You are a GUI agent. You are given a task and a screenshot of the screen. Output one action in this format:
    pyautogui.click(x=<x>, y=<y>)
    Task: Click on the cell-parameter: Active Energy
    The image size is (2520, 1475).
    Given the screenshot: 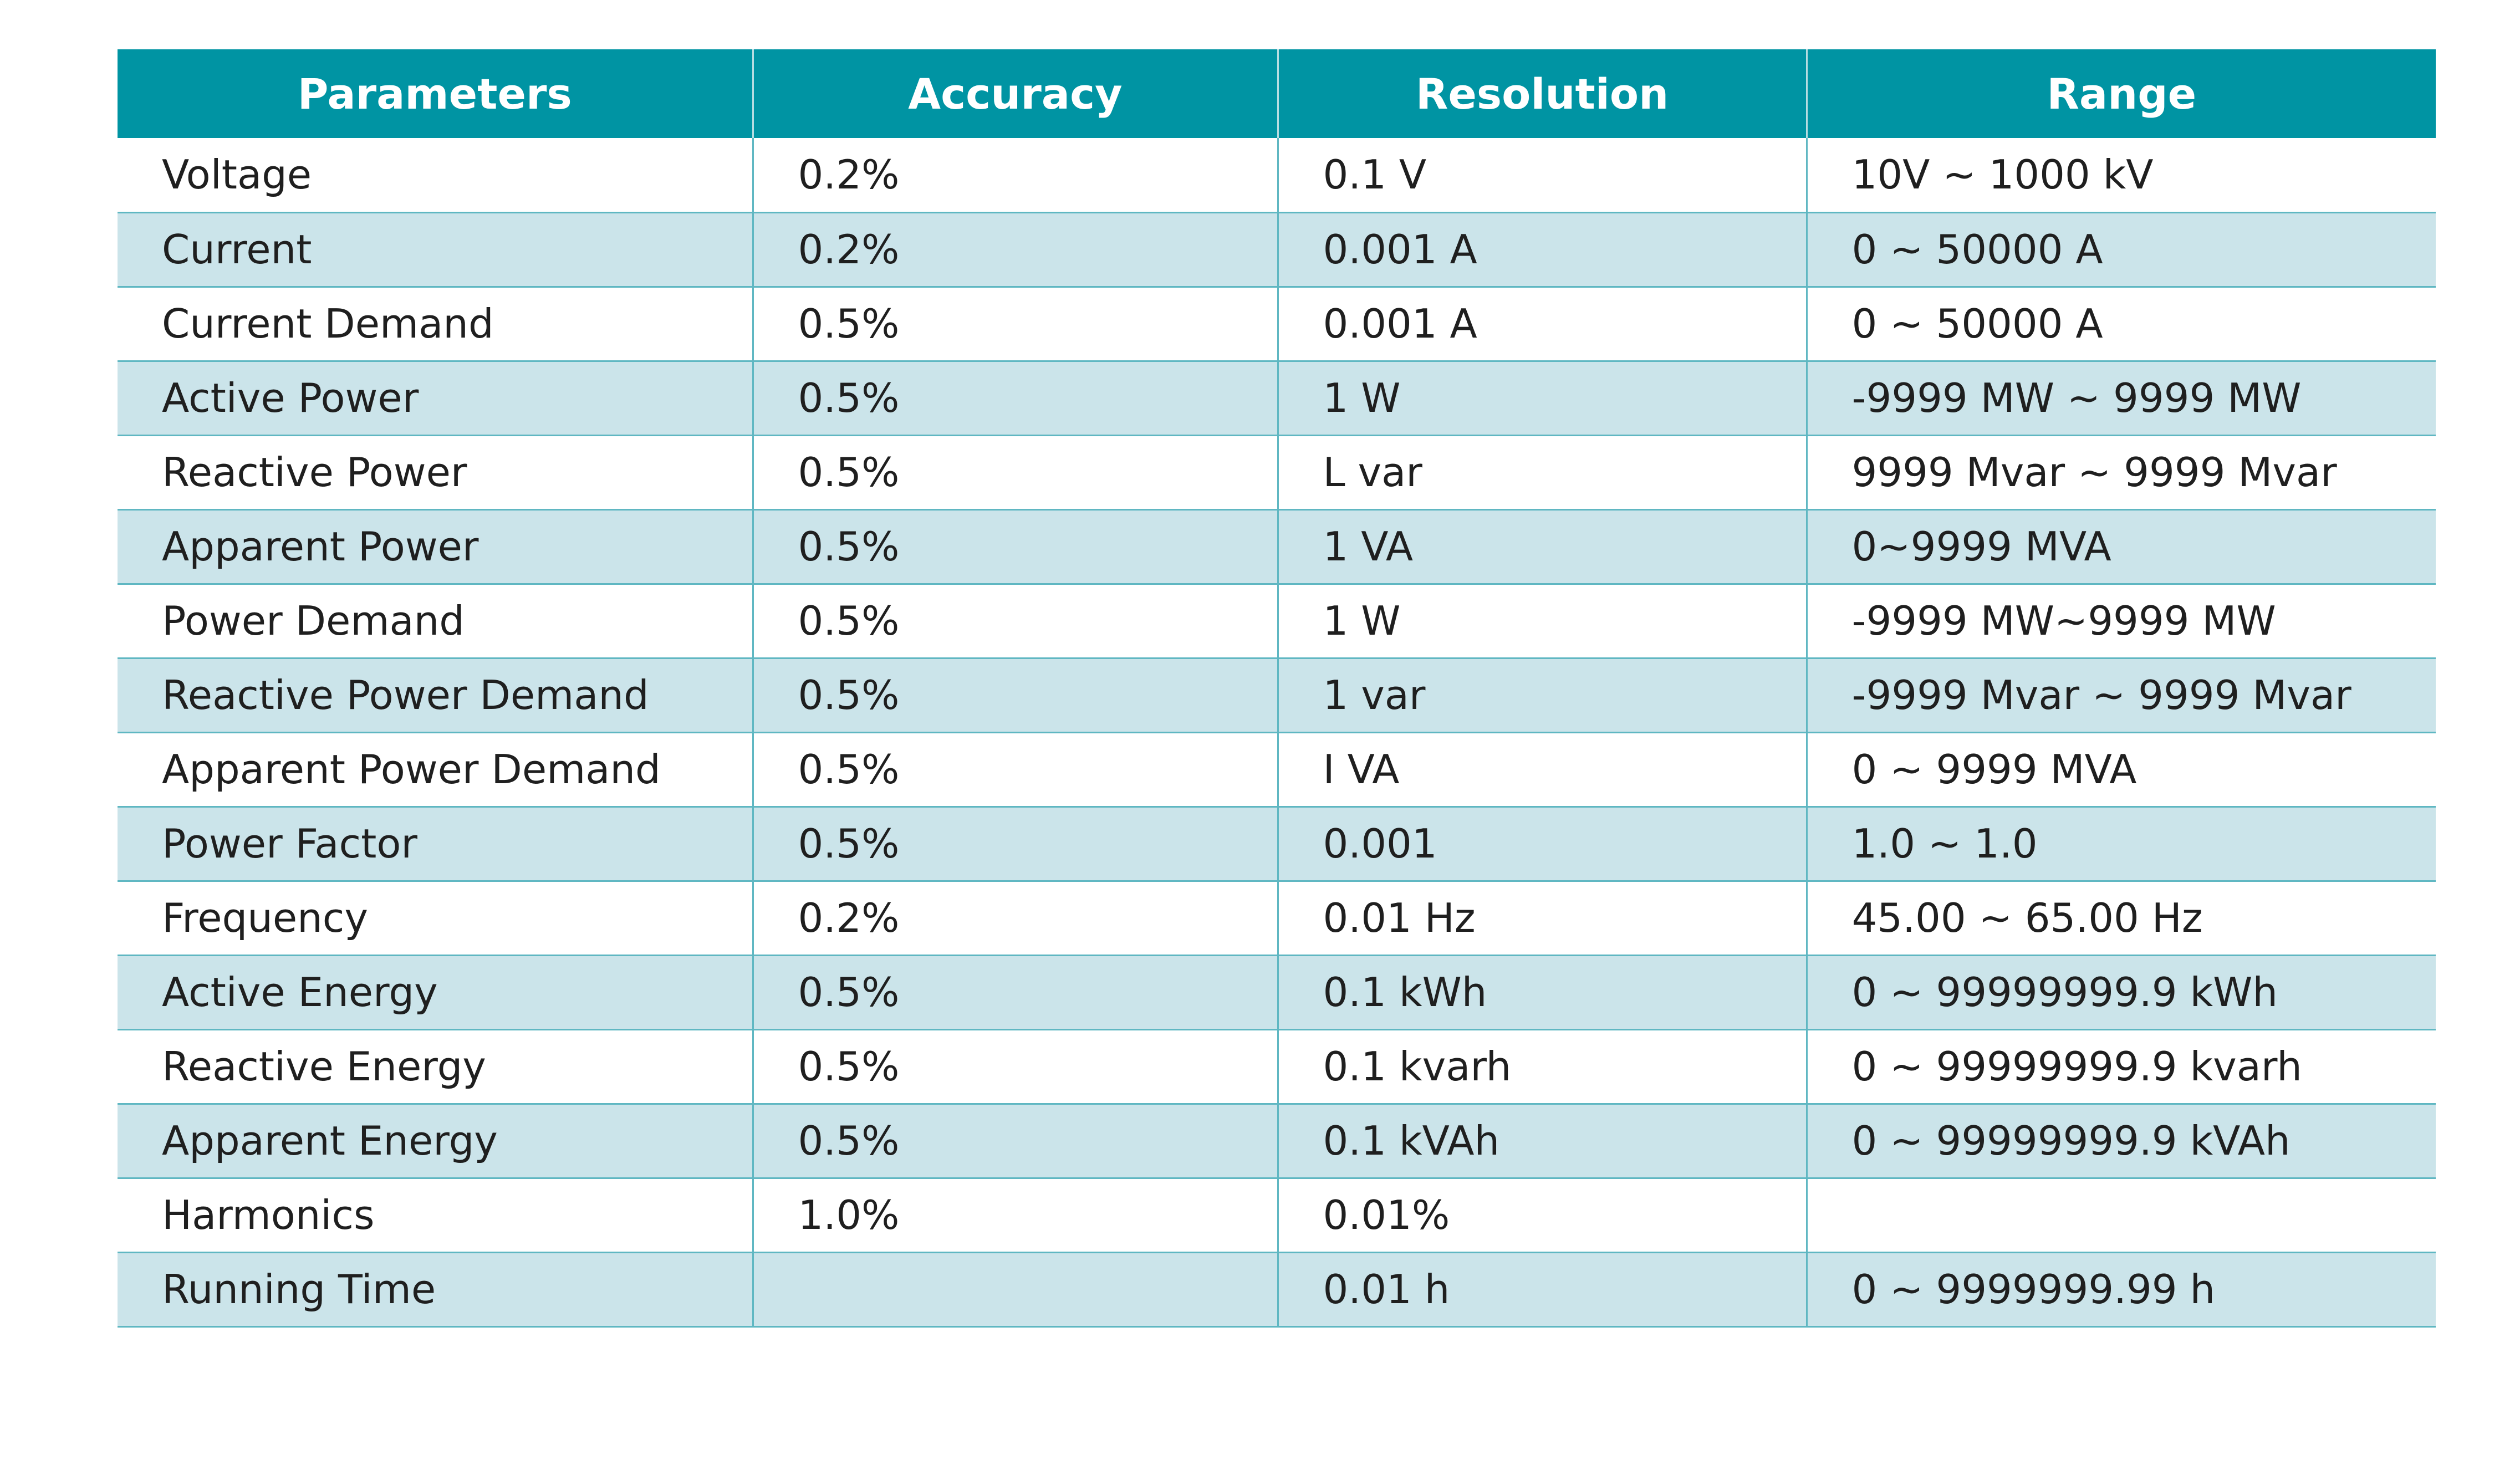 What is the action you would take?
    pyautogui.click(x=436, y=992)
    